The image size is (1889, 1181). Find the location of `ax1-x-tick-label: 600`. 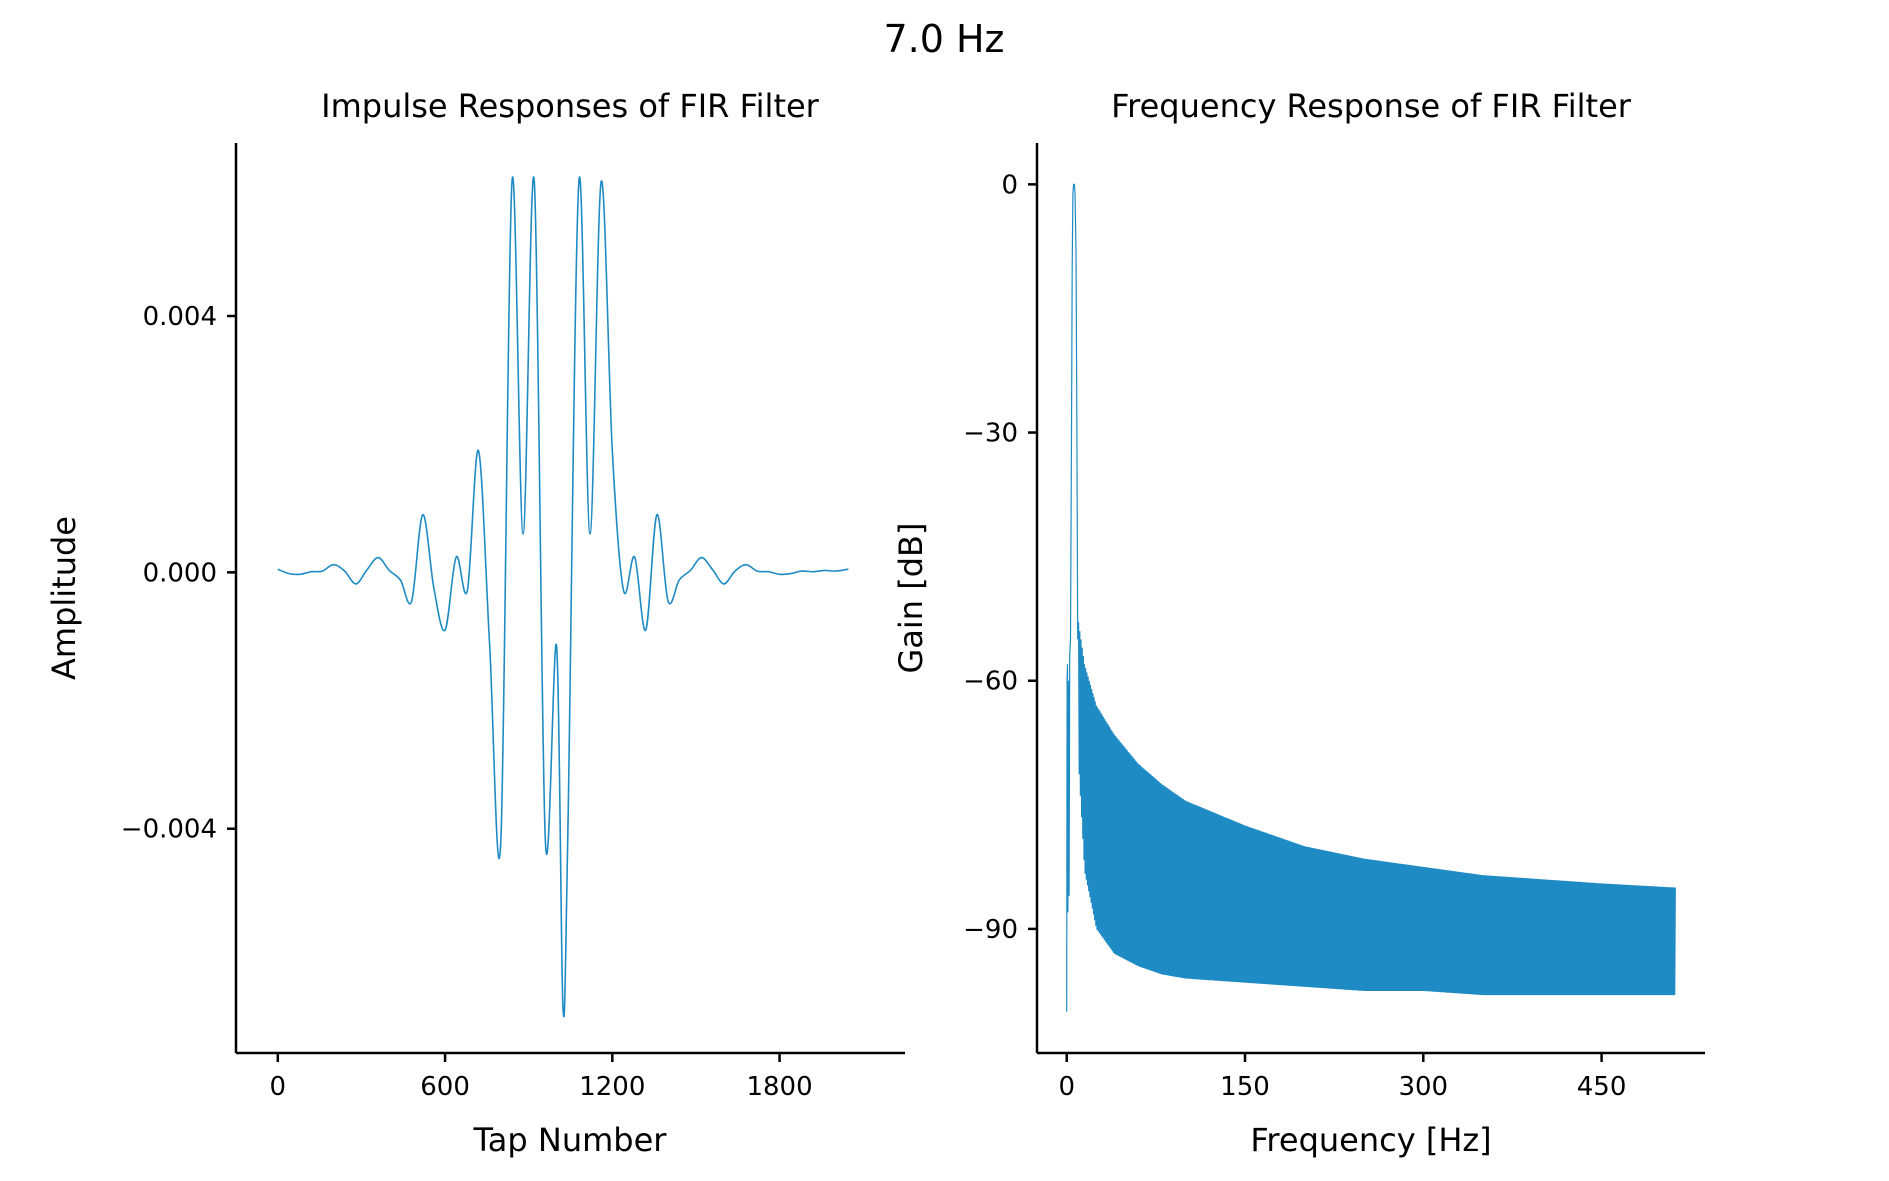

ax1-x-tick-label: 600 is located at coordinates (445, 1087).